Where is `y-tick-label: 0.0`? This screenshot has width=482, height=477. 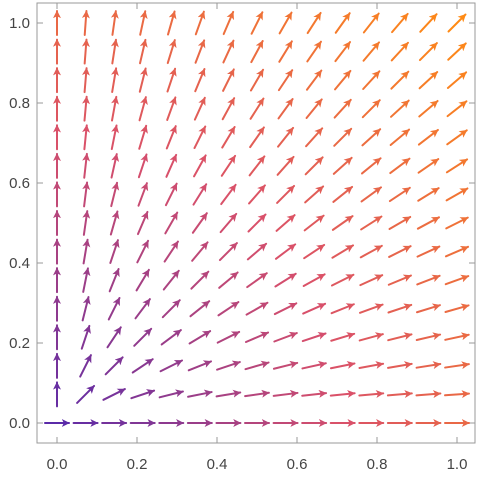 y-tick-label: 0.0 is located at coordinates (19, 423).